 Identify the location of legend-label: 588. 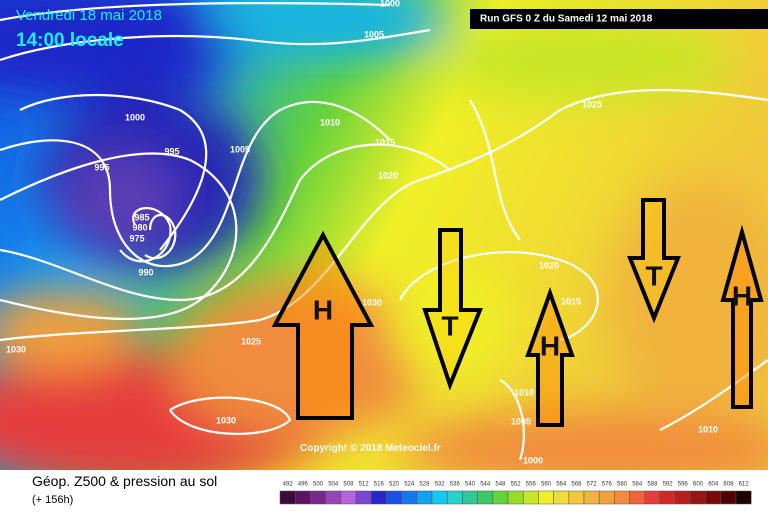
(652, 485).